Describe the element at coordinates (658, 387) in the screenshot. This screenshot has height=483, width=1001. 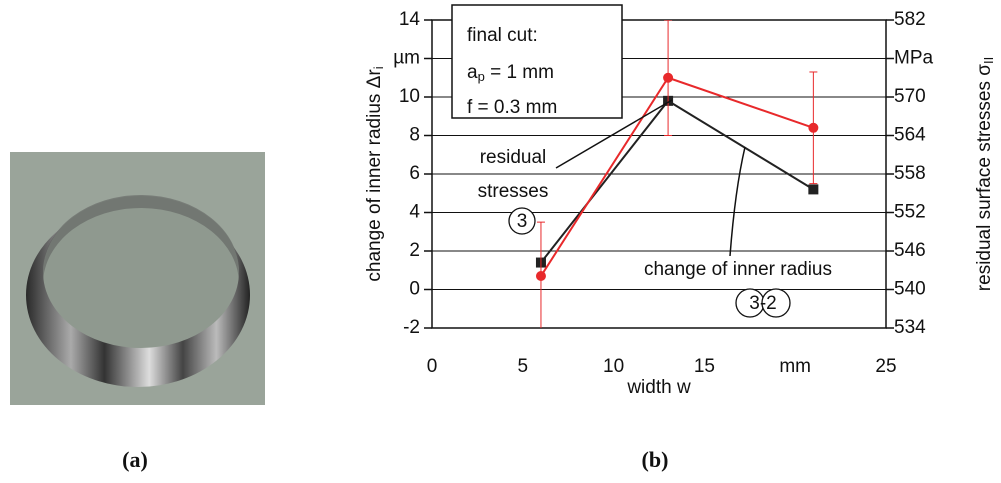
I see `x-axis-title: width w` at that location.